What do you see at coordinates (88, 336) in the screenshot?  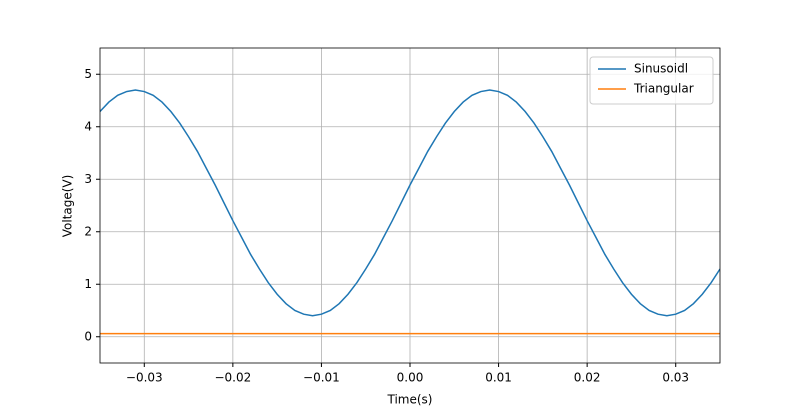 I see `y-tick-label: 0` at bounding box center [88, 336].